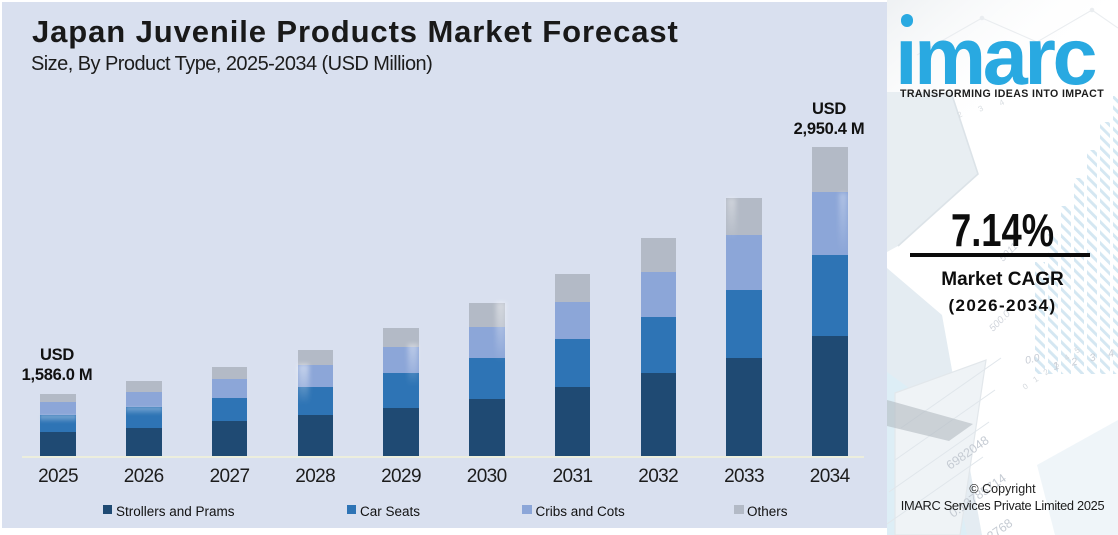  Describe the element at coordinates (1002, 102) in the screenshot. I see `svg-text: 4` at that location.